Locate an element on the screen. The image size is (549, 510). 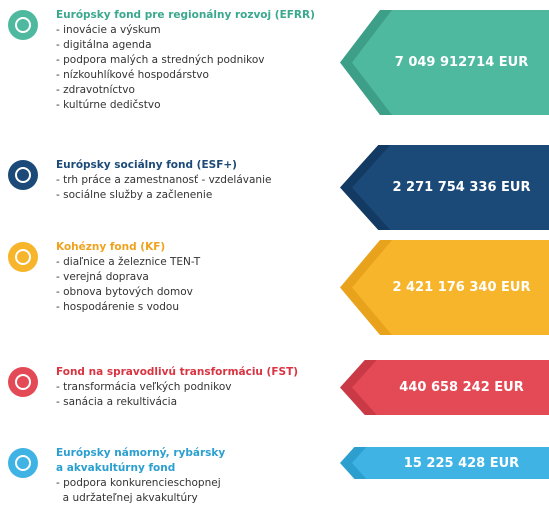
fund-item: - transformácia veľkých podnikov is located at coordinates (144, 387).